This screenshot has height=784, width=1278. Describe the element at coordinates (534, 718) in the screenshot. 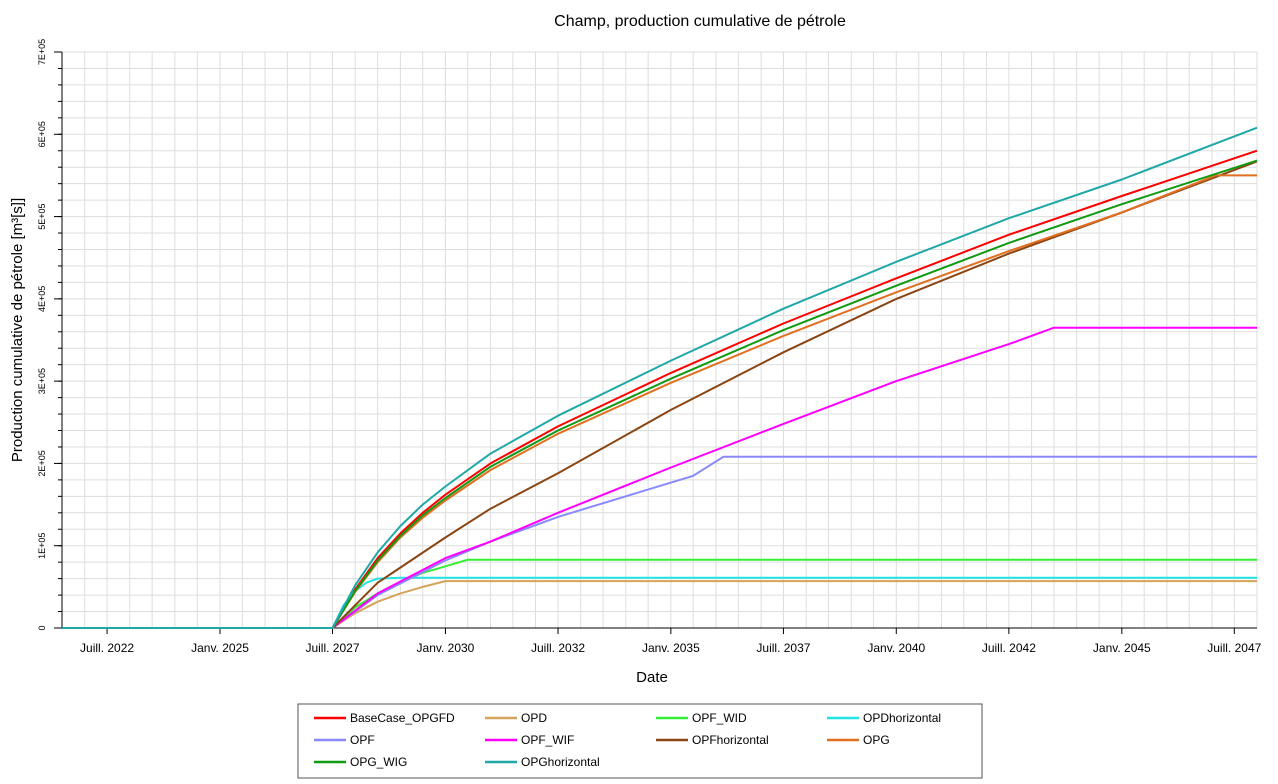

I see `legend-label: OPD` at that location.